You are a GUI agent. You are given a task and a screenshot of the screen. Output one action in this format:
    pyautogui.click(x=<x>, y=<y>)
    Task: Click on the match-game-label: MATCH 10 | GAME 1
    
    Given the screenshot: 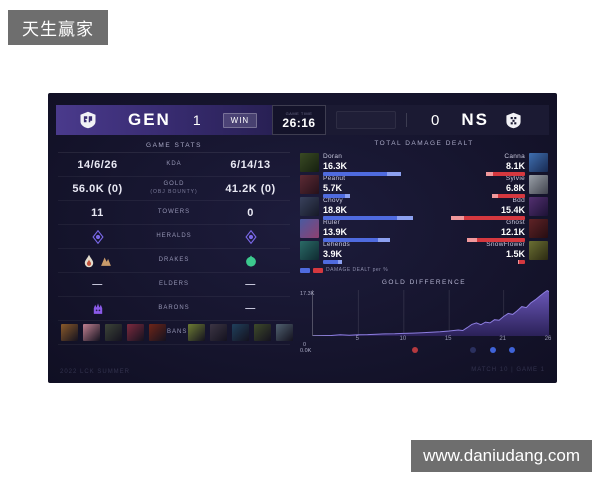 What is the action you would take?
    pyautogui.click(x=508, y=370)
    